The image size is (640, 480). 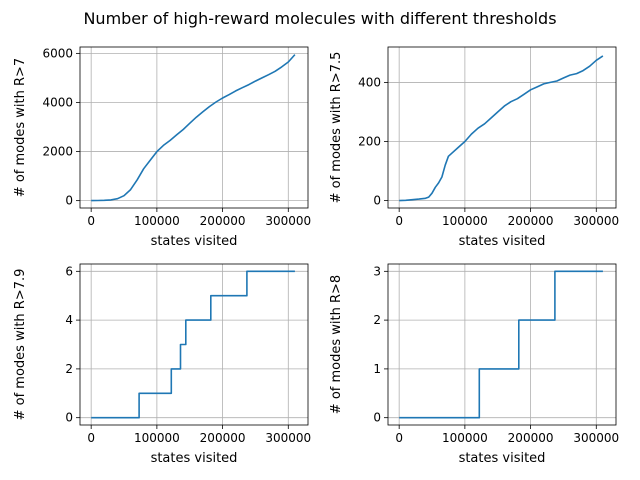 What do you see at coordinates (57, 102) in the screenshot?
I see `y-tick-label: 4000` at bounding box center [57, 102].